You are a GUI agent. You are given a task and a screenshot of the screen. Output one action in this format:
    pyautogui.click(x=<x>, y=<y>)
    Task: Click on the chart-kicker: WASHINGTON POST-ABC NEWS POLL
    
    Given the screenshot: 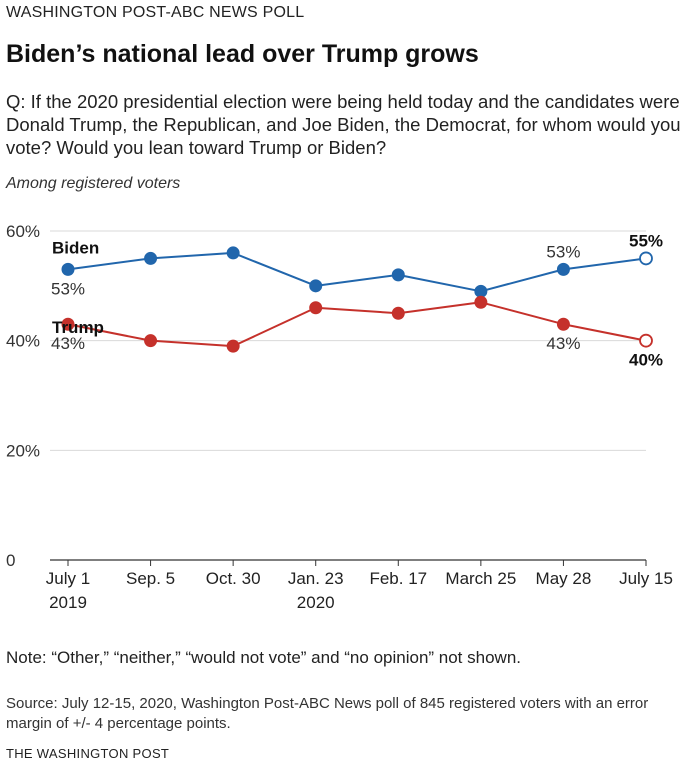 What is the action you would take?
    pyautogui.click(x=155, y=12)
    